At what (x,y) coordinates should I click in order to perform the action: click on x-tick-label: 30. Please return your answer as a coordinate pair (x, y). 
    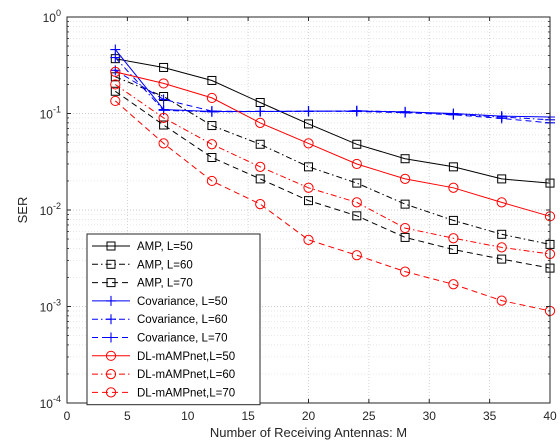
    Looking at the image, I should click on (430, 416).